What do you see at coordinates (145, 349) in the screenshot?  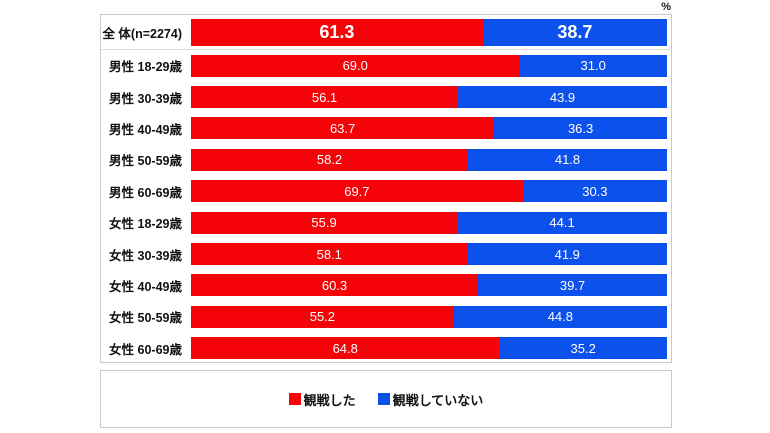 I see `category-label: 女性 60-69歳` at bounding box center [145, 349].